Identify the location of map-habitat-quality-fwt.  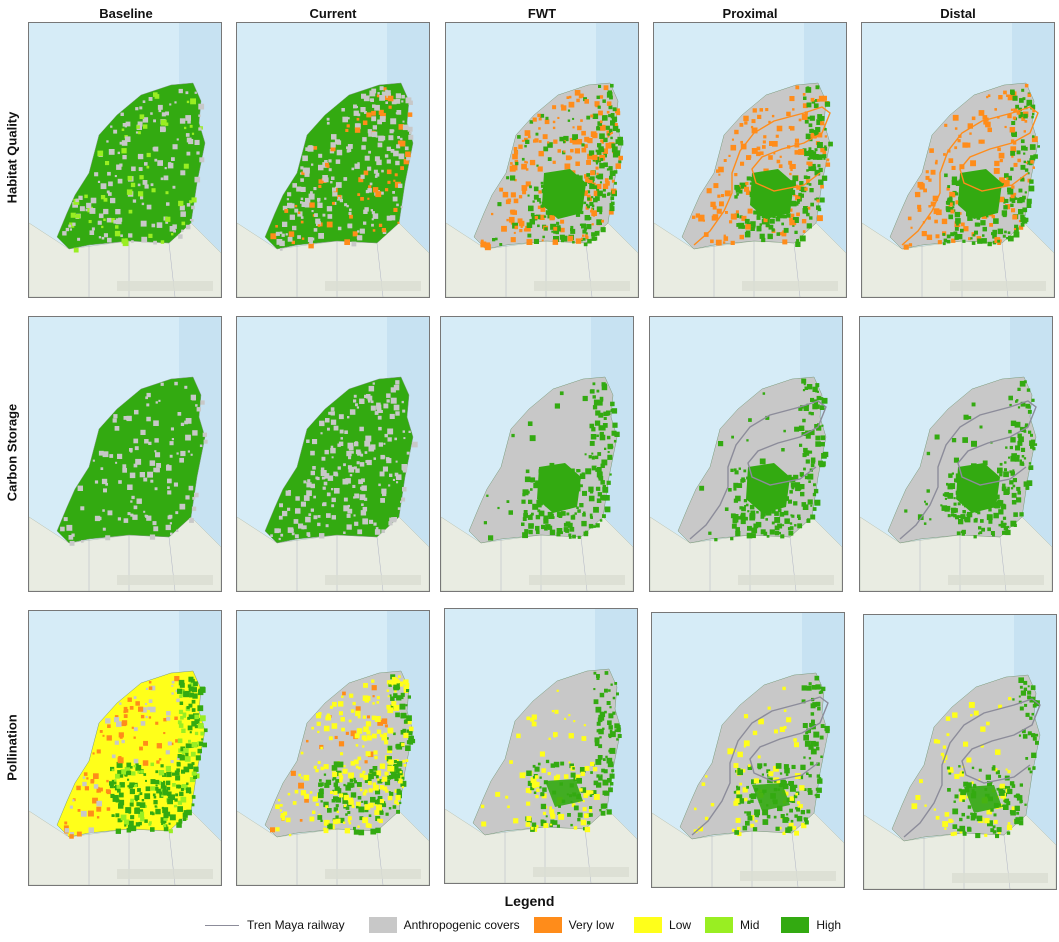
(542, 160).